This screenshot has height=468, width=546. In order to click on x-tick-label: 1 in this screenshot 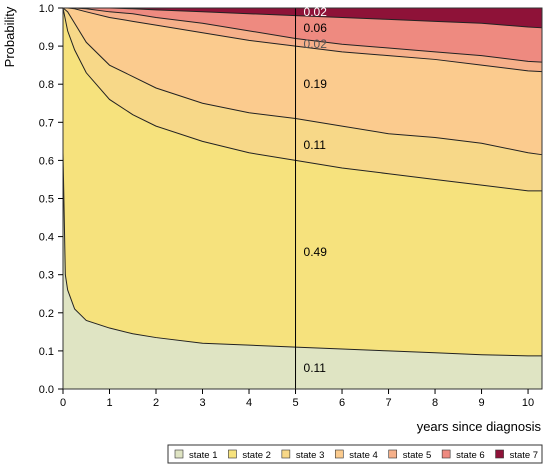, I will do `click(109, 403)`.